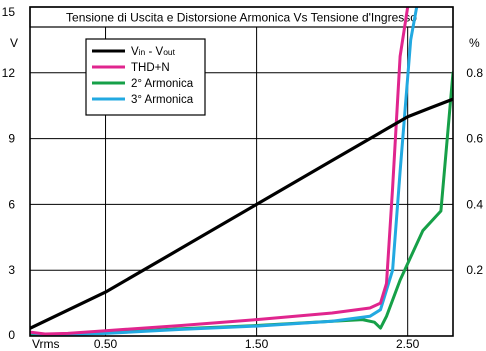 The image size is (486, 351). I want to click on legend-label-vin-vout: Vin - Vout, so click(153, 52).